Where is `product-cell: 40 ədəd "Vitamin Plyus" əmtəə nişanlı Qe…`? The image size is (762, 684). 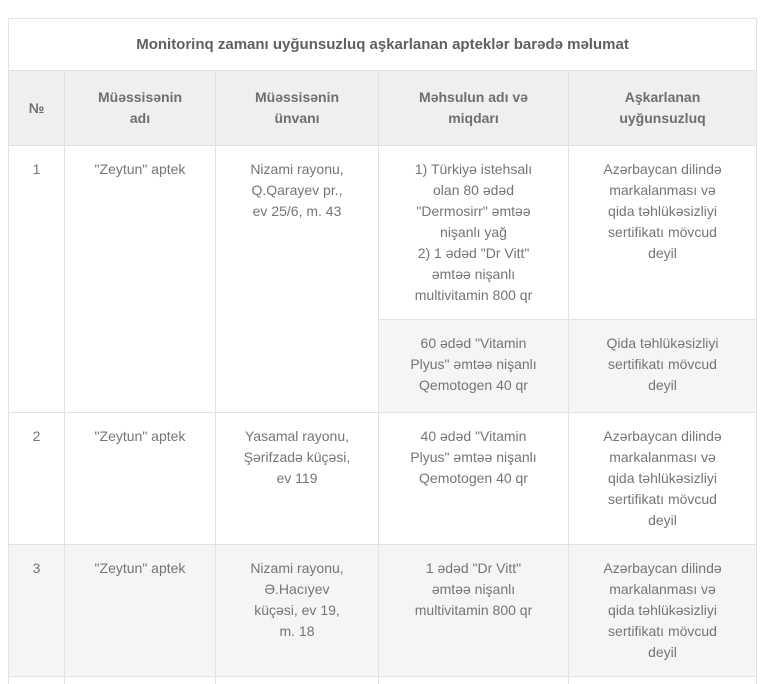 product-cell: 40 ədəd "Vitamin Plyus" əmtəə nişanlı Qe… is located at coordinates (473, 478).